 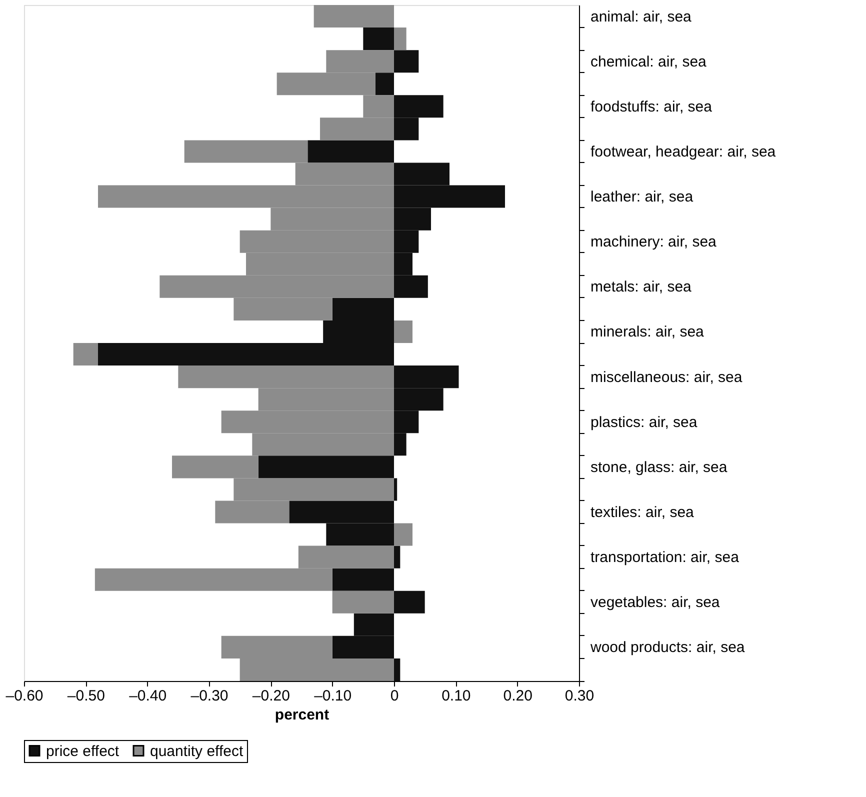 What do you see at coordinates (579, 696) in the screenshot?
I see `x-tick-label: 0.30` at bounding box center [579, 696].